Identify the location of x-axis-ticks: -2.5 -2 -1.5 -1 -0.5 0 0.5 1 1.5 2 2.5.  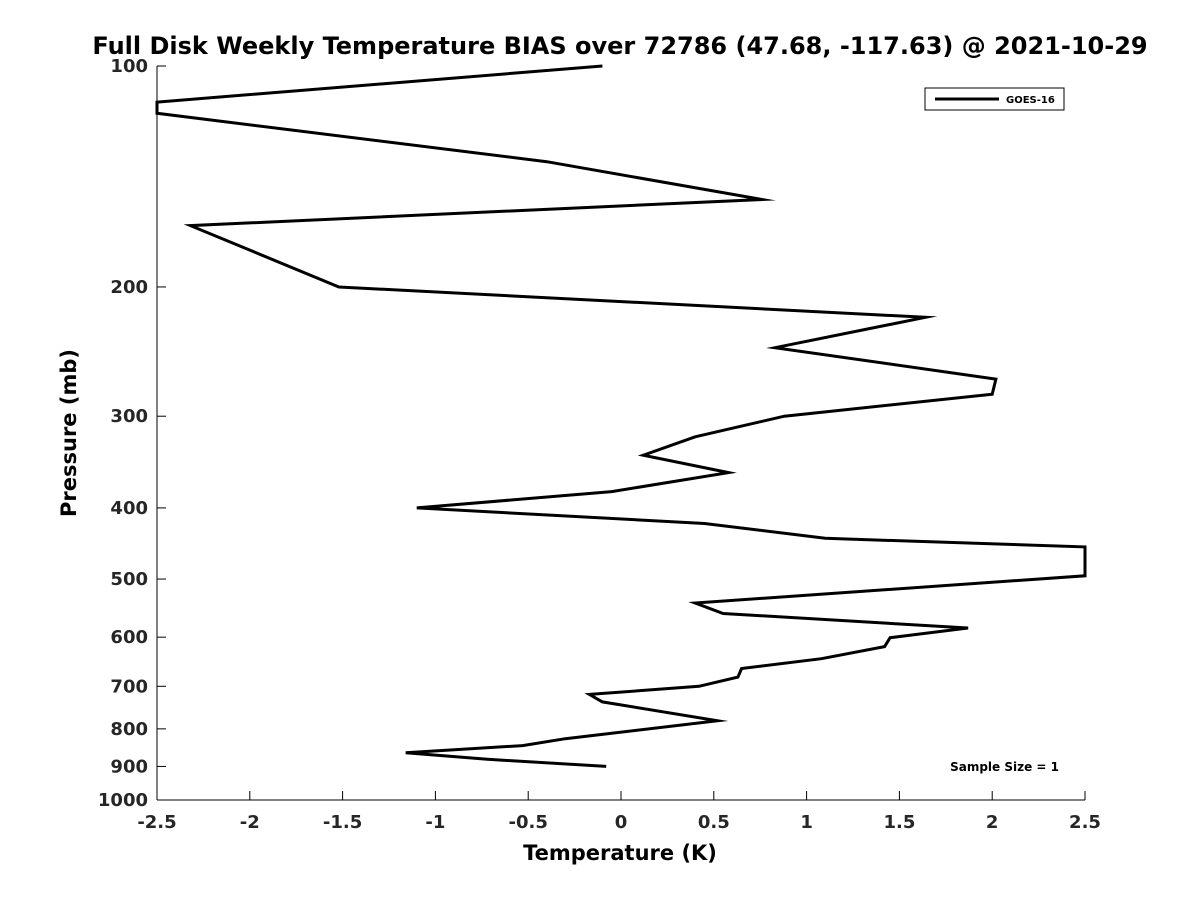
(619, 812).